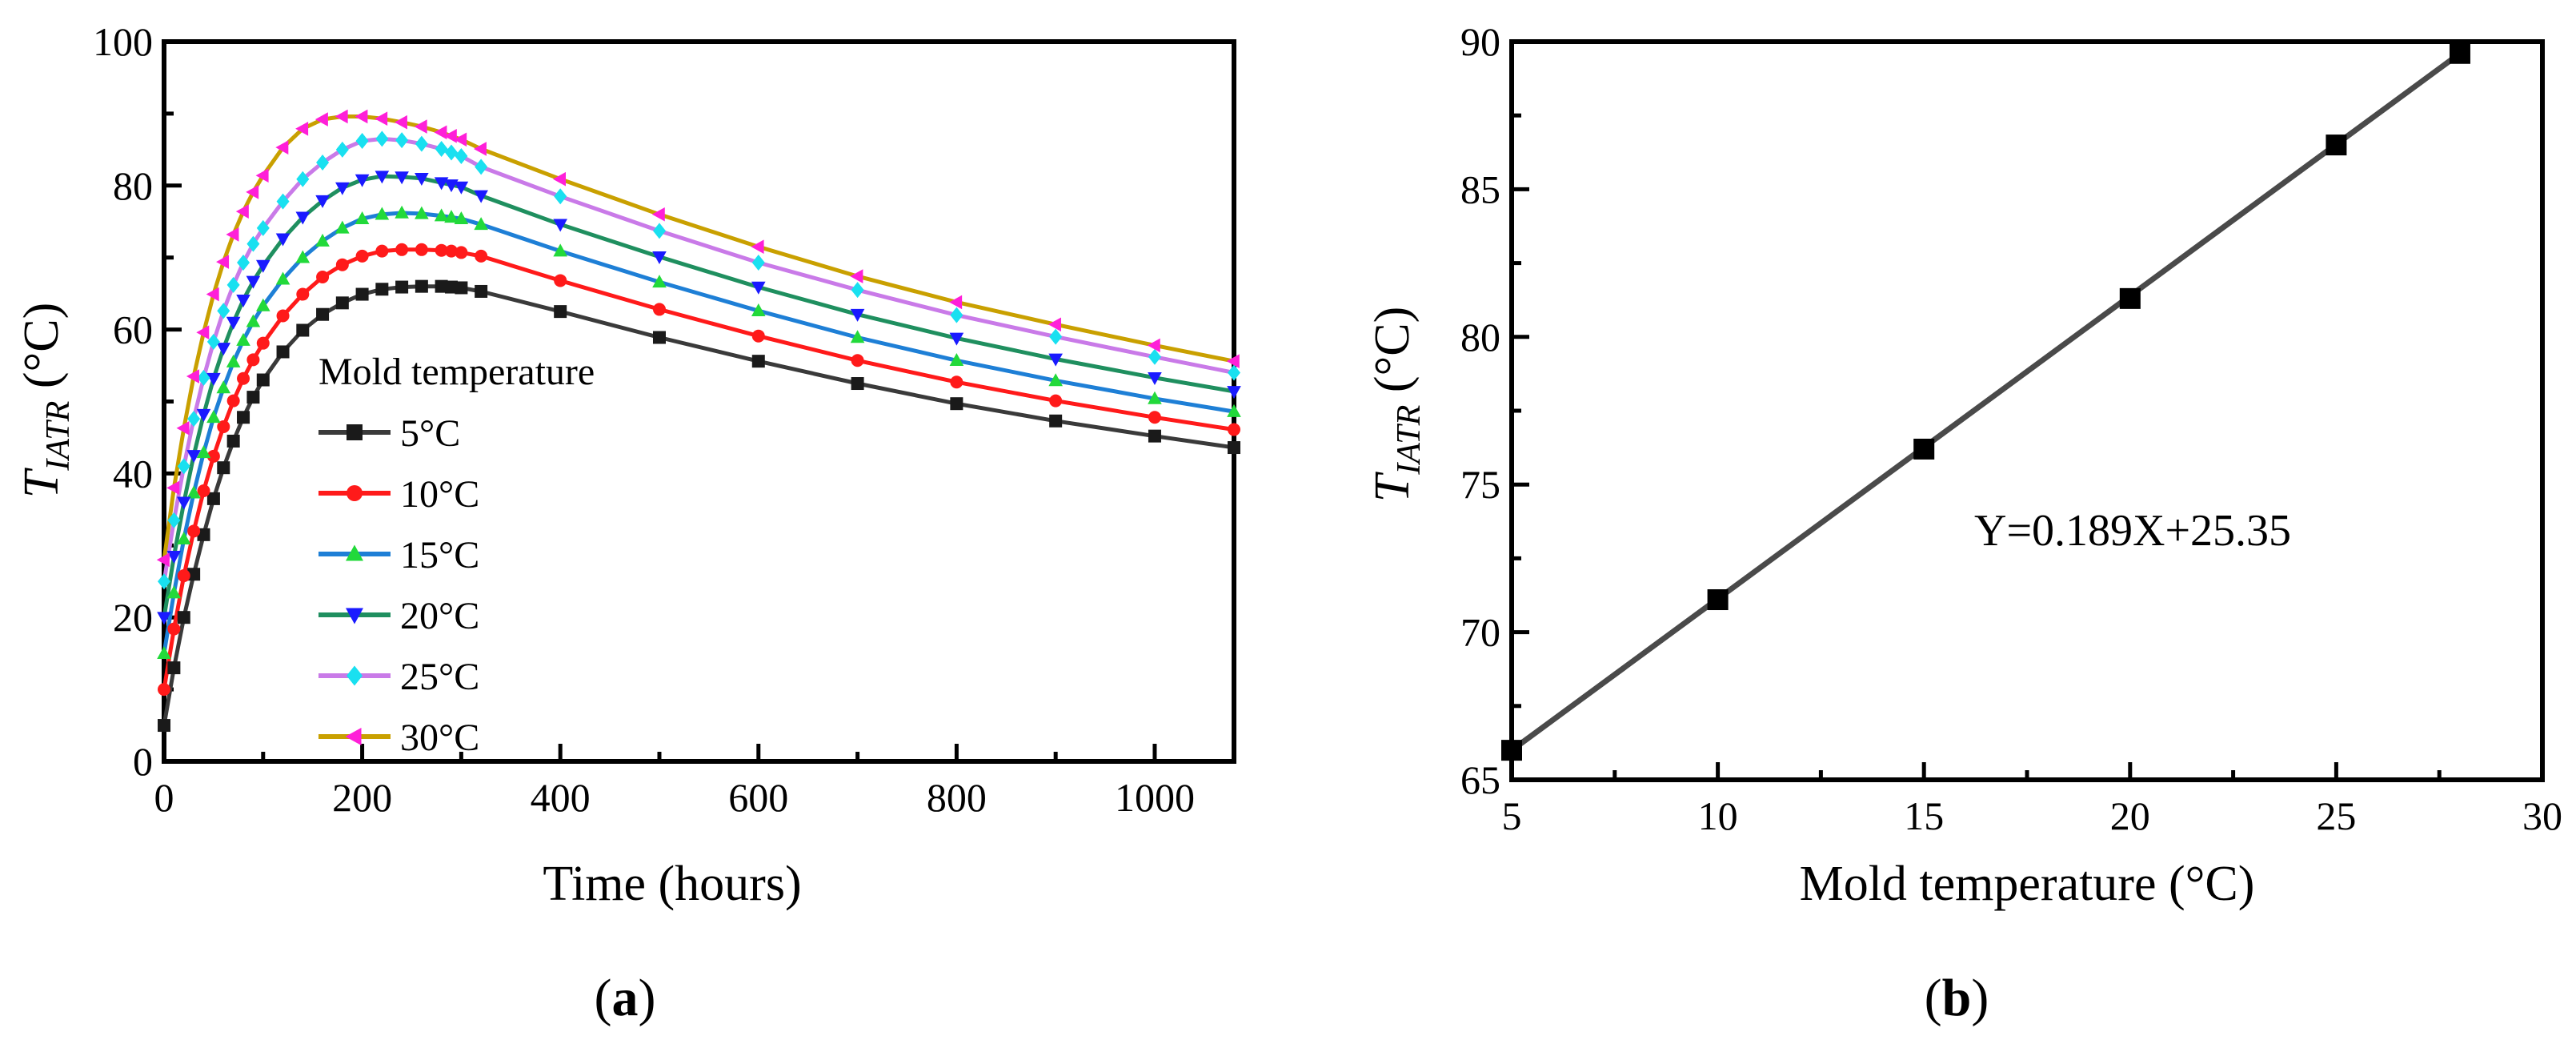 This screenshot has width=2576, height=1044. I want to click on panel-a-y-tick-label: 100, so click(123, 42).